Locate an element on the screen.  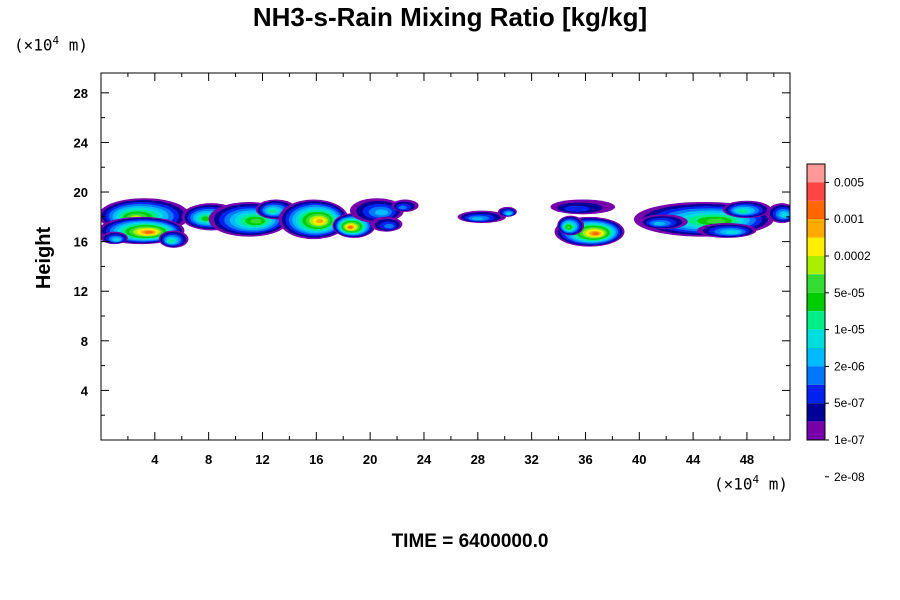
x-tick-label: 16 is located at coordinates (316, 459).